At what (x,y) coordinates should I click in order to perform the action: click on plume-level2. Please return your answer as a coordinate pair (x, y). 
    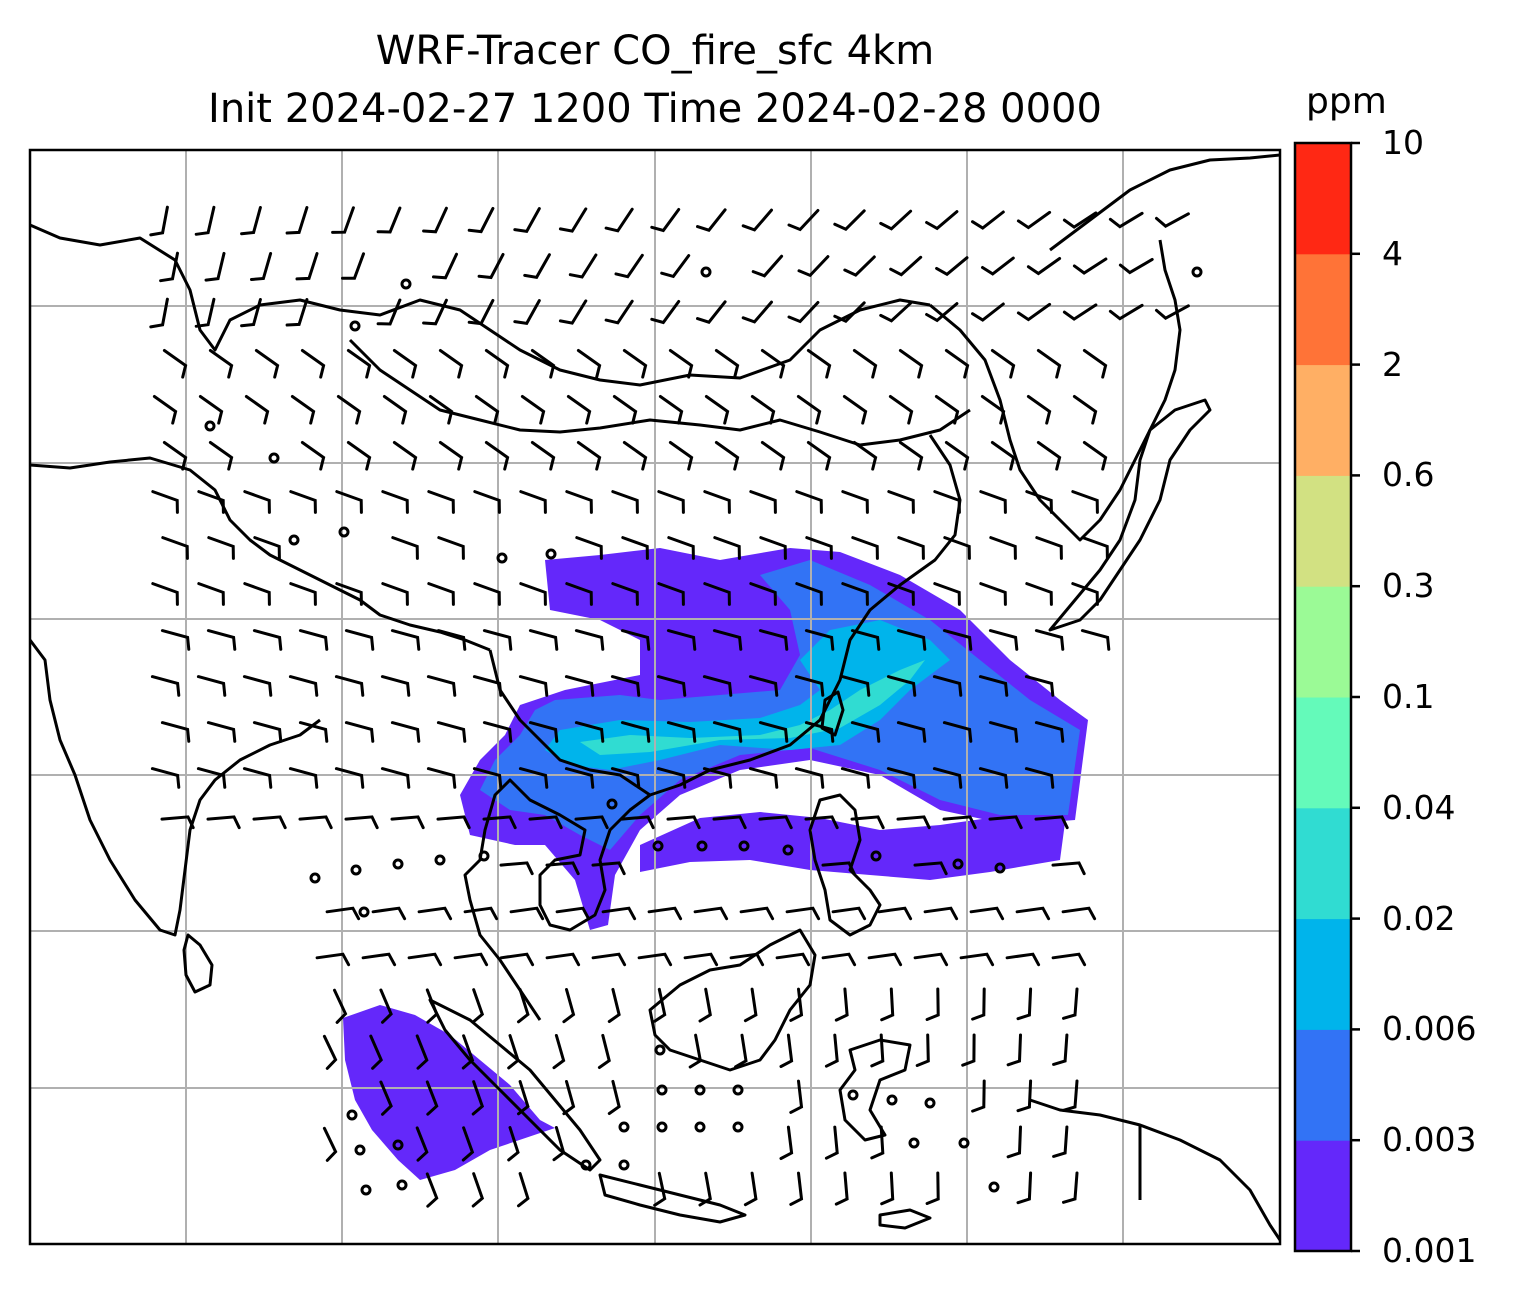
    Looking at the image, I should click on (780, 705).